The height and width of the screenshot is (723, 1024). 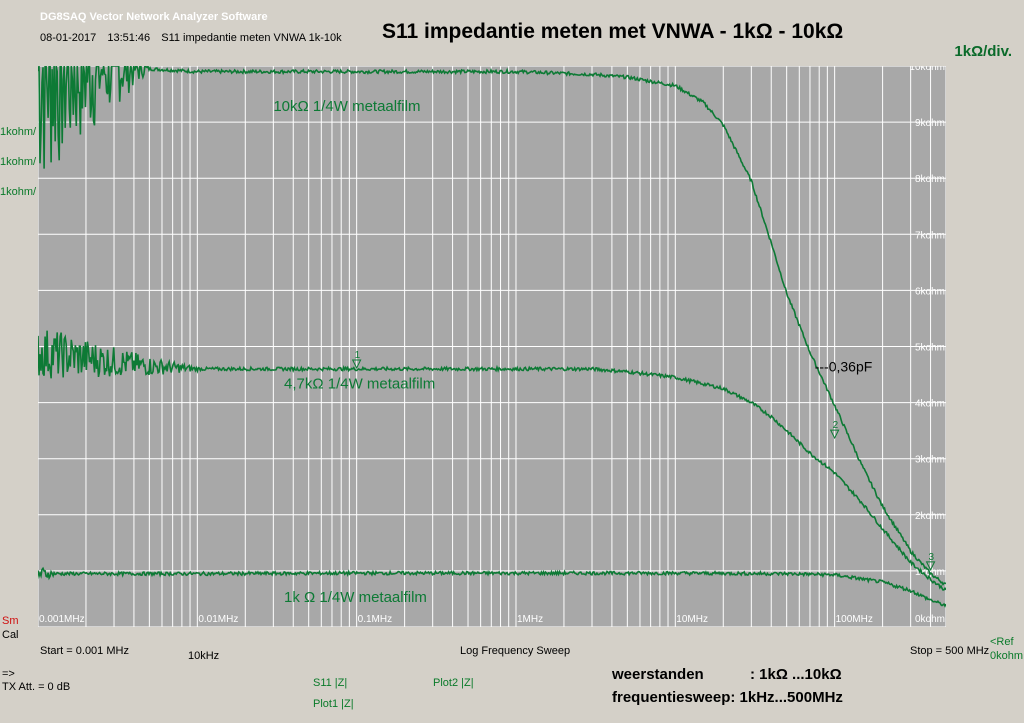 What do you see at coordinates (358, 355) in the screenshot?
I see `marker-label-1: 1` at bounding box center [358, 355].